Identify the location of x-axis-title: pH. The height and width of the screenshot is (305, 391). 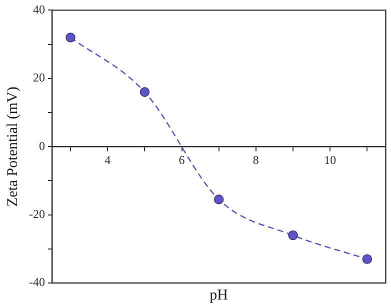
(219, 295).